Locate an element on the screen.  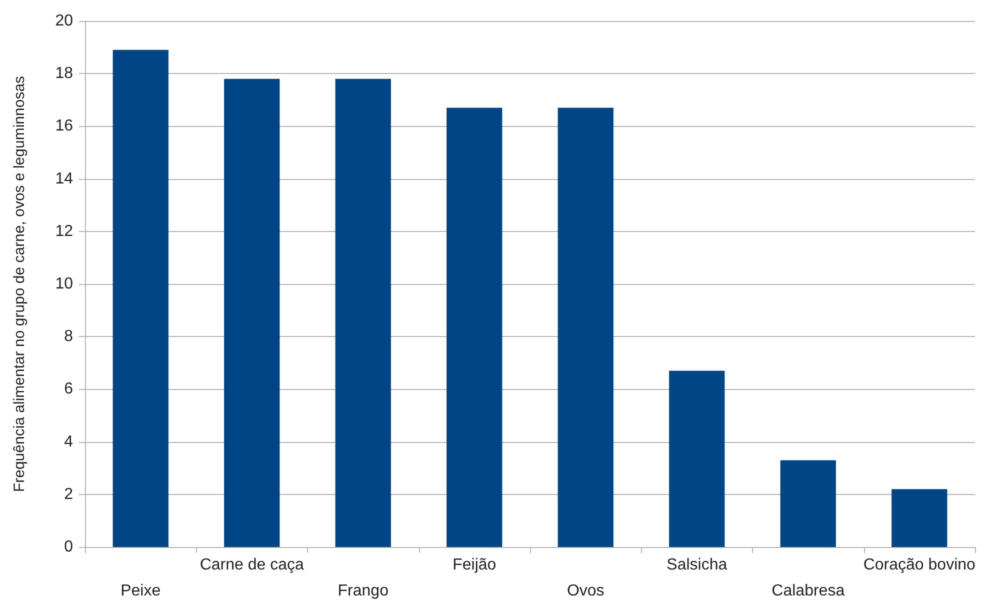
y-tick-label: 16 is located at coordinates (64, 126).